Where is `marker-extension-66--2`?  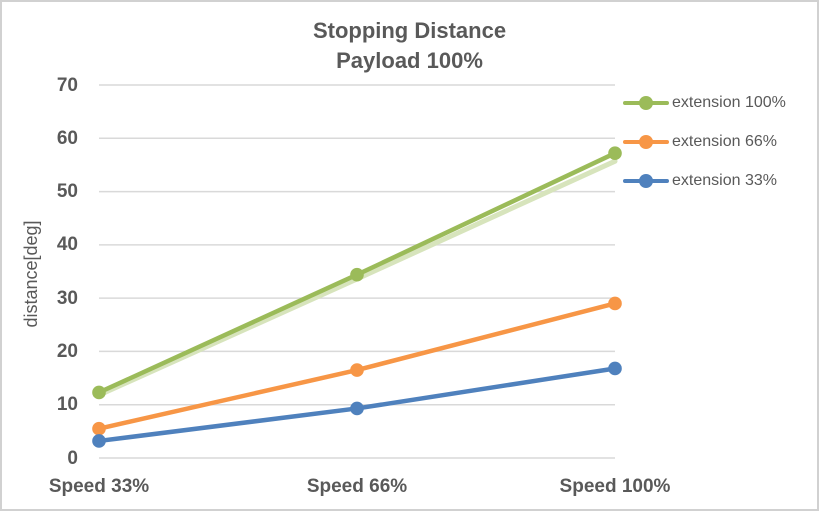 marker-extension-66--2 is located at coordinates (357, 370).